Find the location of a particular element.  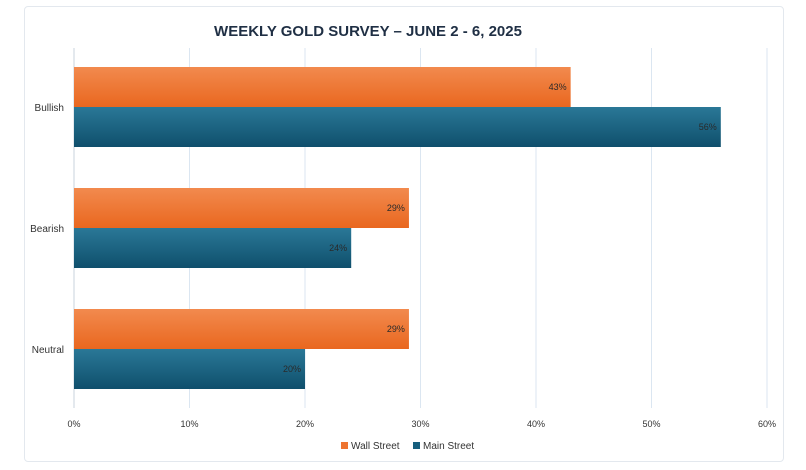

x-axis-ticks: 0% 10% 20% 30% 40% 50% 60% is located at coordinates (421, 424).